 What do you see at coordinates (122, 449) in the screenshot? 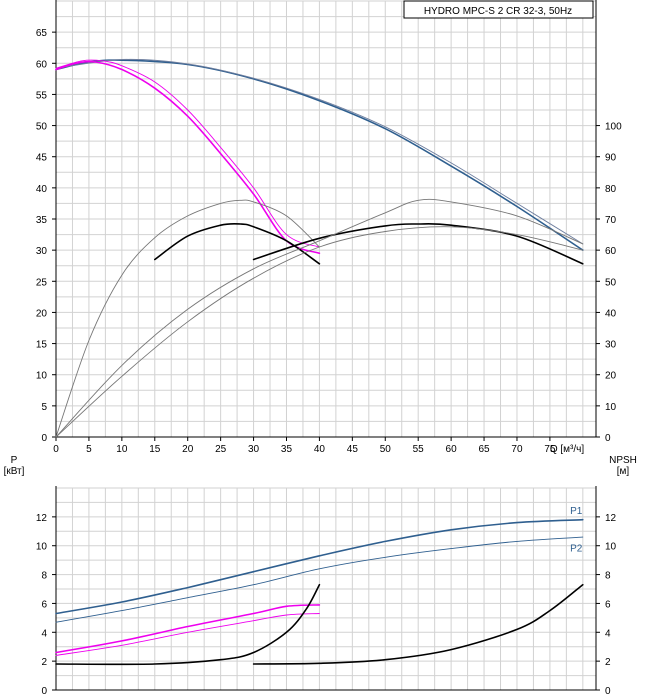
I see `x-tick-label: 10` at bounding box center [122, 449].